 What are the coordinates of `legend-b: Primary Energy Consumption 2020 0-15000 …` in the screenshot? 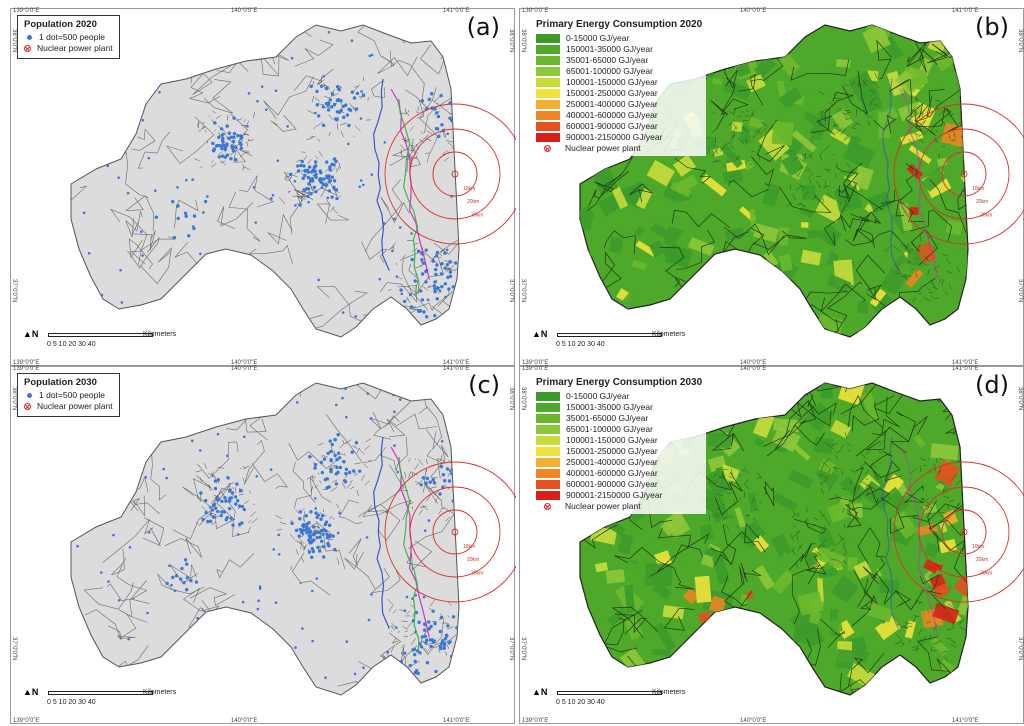 It's located at (619, 86).